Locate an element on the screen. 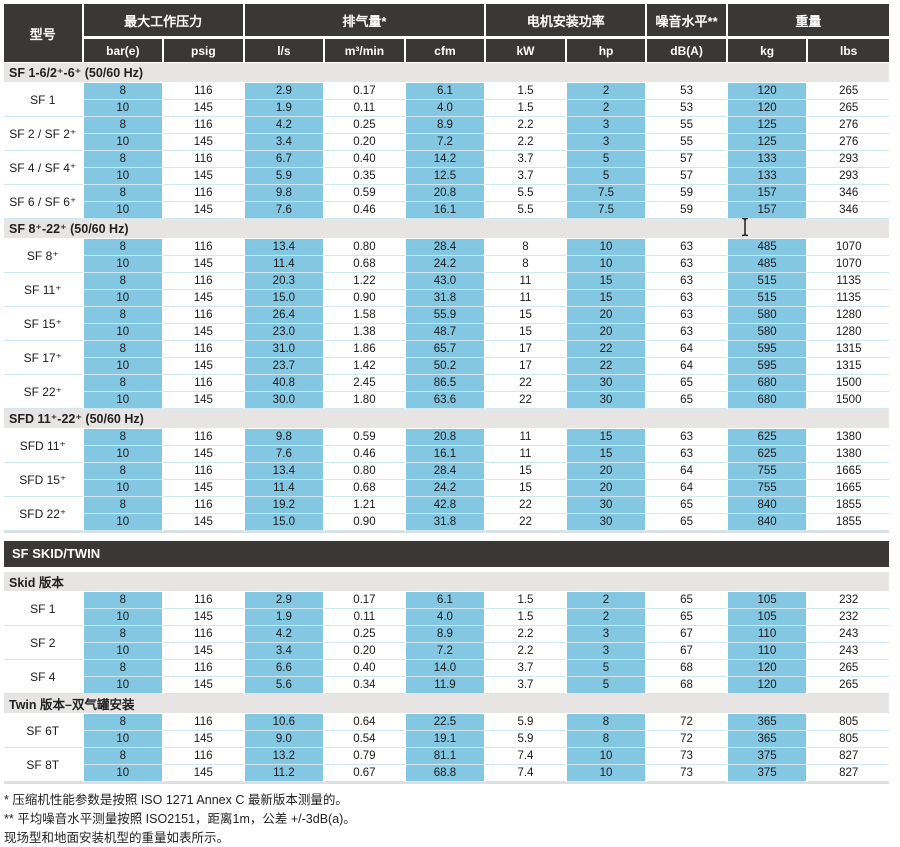 Image resolution: width=900 pixels, height=847 pixels. value-cell: 365 is located at coordinates (768, 722).